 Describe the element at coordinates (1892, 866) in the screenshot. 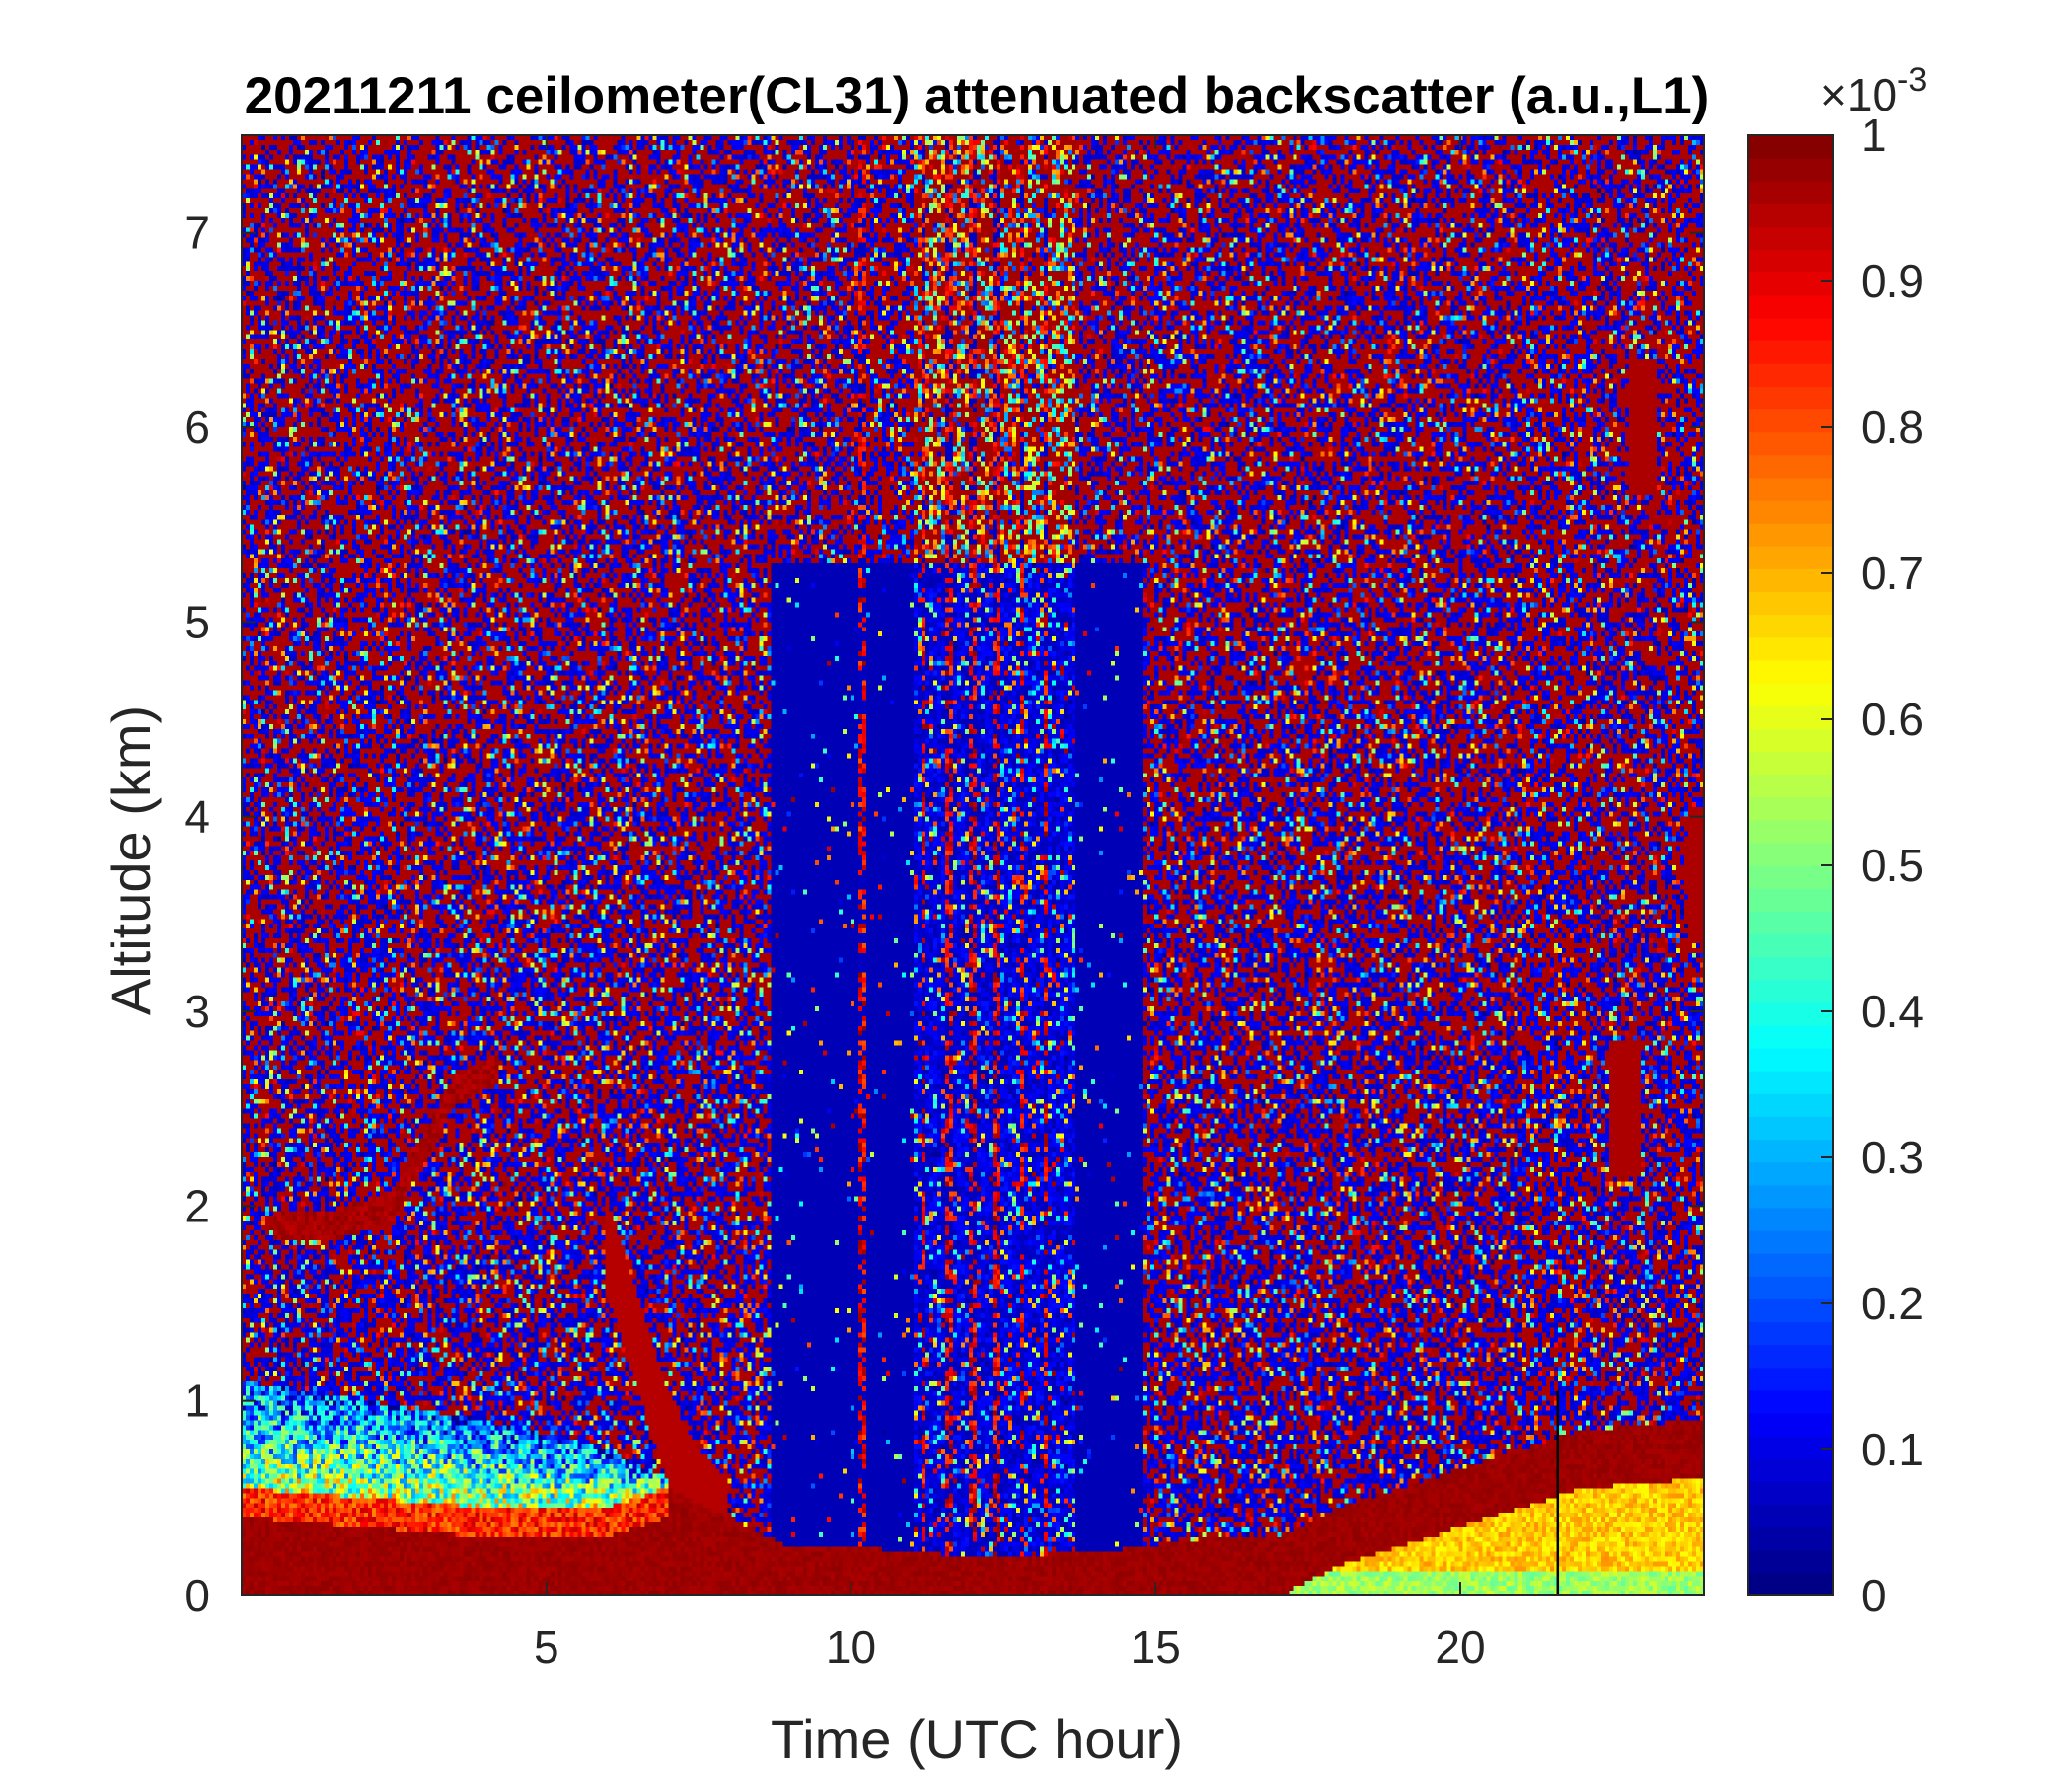

I see `colorbar-tick-label: 0.5` at that location.